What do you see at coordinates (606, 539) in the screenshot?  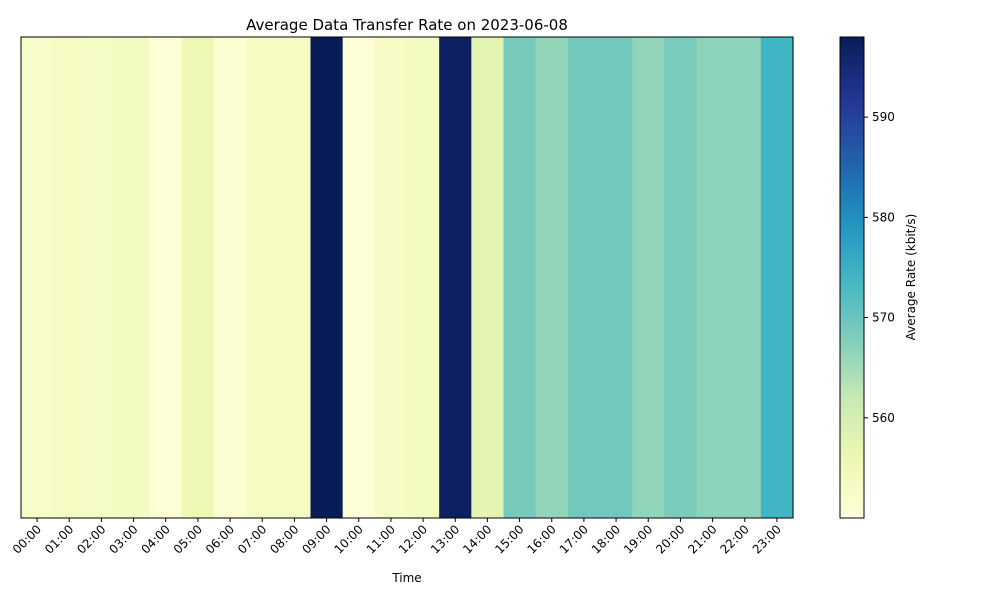 I see `x-tick-label: 18:00` at bounding box center [606, 539].